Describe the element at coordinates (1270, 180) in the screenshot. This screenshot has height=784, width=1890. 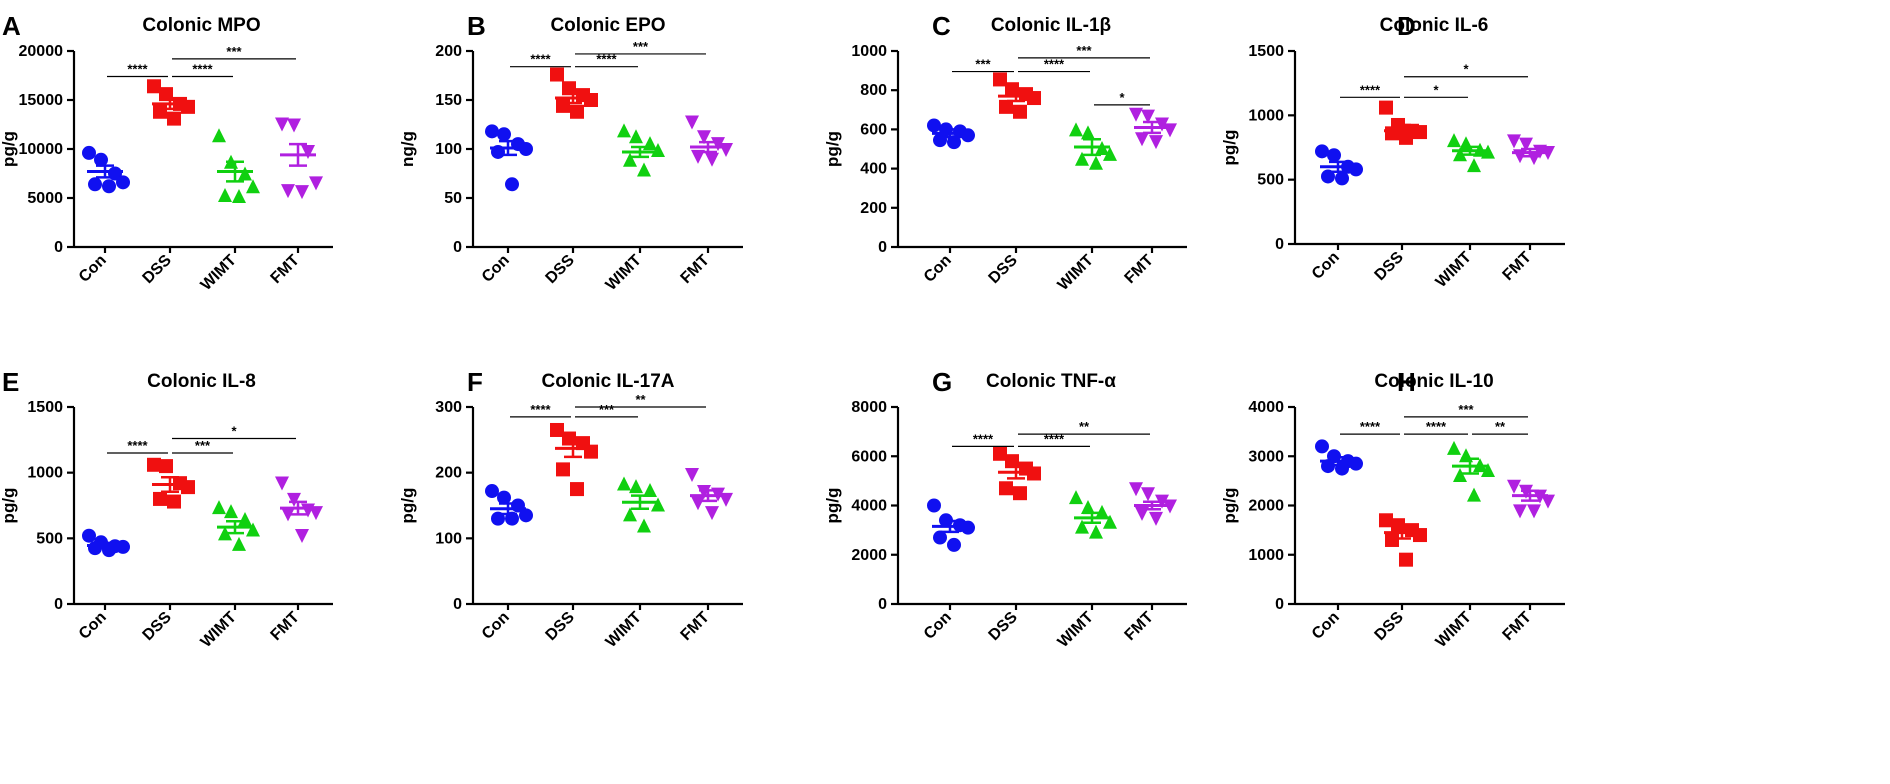
I see `y-tick-label: 500` at that location.